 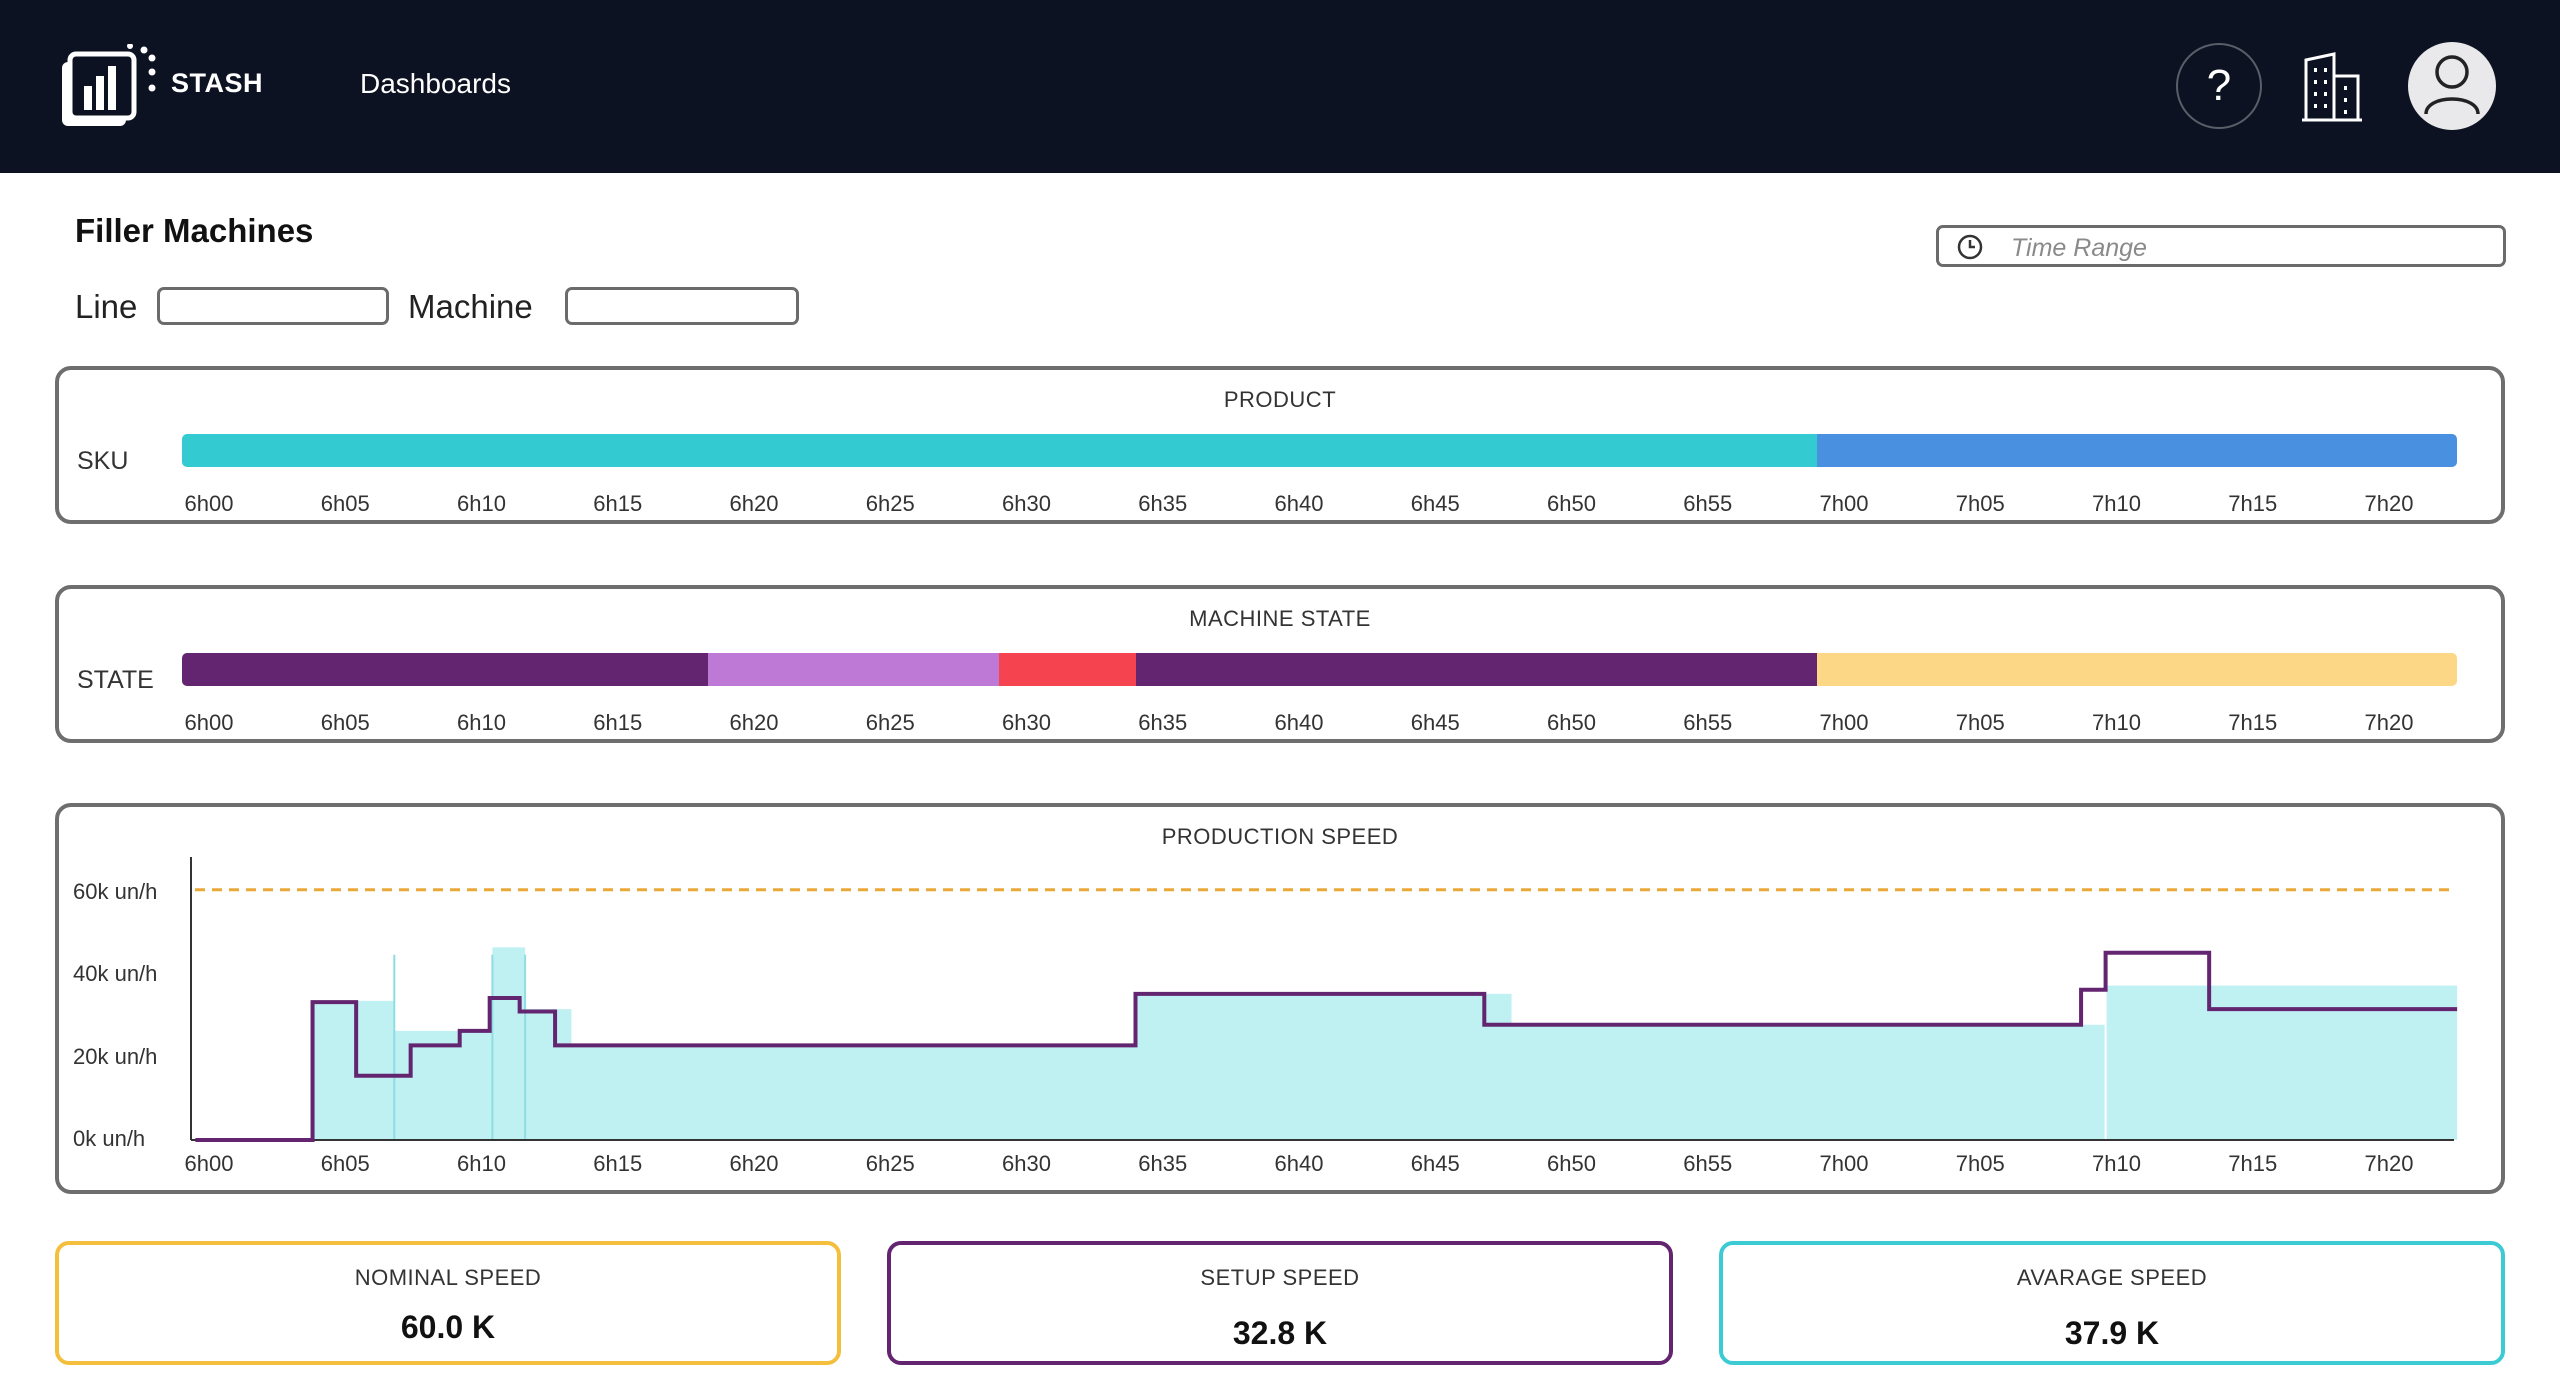 What do you see at coordinates (1280, 1277) in the screenshot?
I see `setup-speed-label: SETUP SPEED` at bounding box center [1280, 1277].